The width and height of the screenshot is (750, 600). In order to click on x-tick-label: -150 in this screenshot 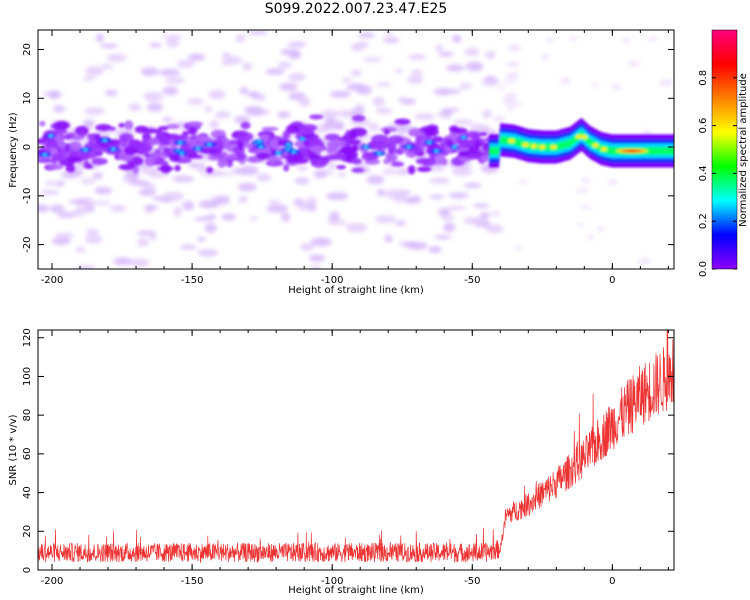, I will do `click(192, 581)`.